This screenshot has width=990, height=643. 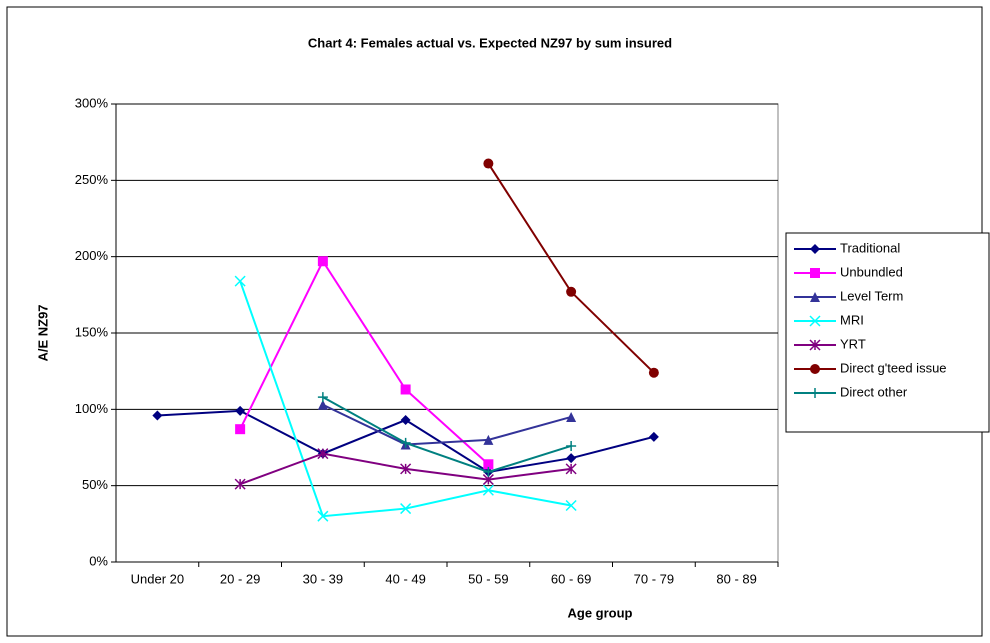 I want to click on x-tick-label: 20 - 29, so click(x=240, y=578).